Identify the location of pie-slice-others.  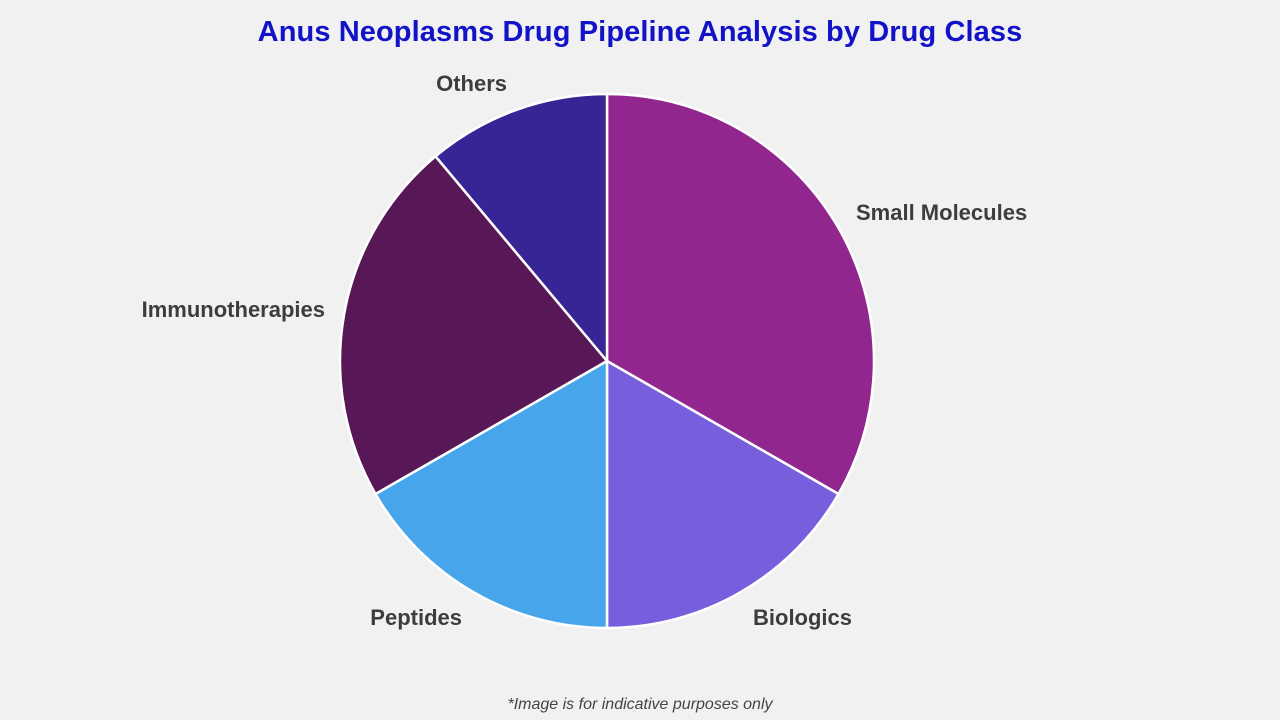
(521, 227).